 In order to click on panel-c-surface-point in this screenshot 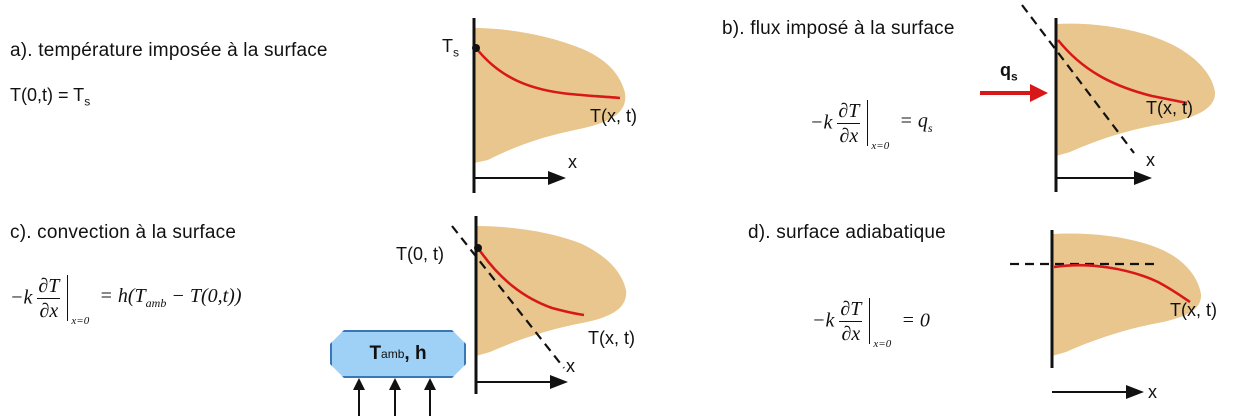, I will do `click(478, 248)`.